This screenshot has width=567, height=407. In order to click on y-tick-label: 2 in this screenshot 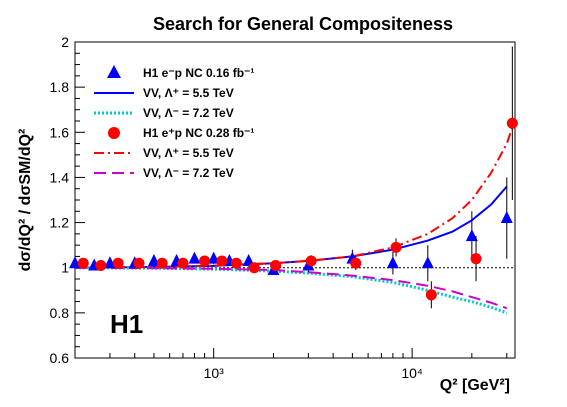, I will do `click(65, 42)`.